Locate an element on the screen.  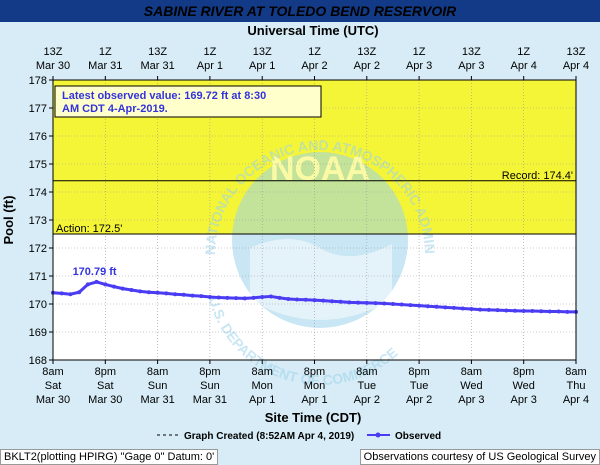
noaa-logo-text: NOAA is located at coordinates (320, 169).